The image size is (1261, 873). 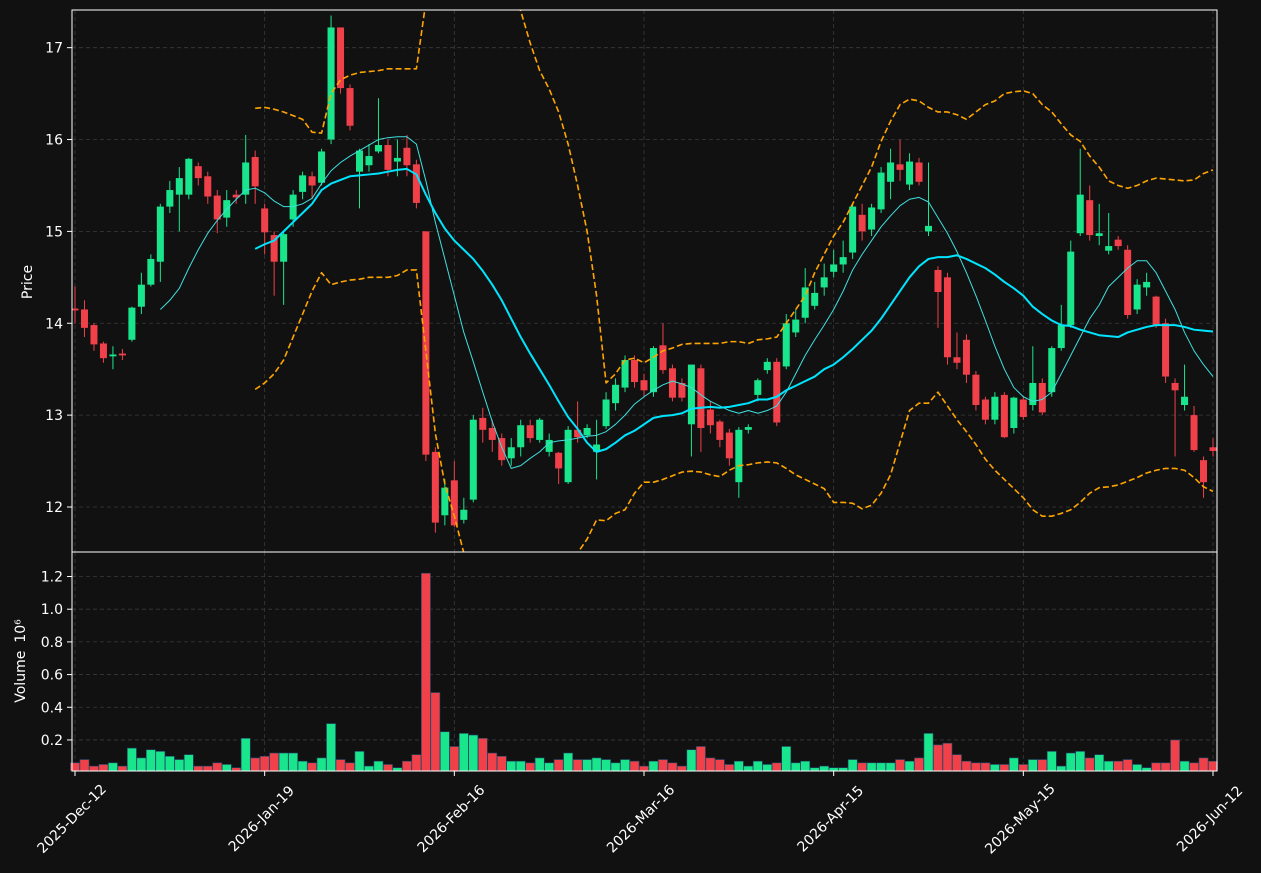 What do you see at coordinates (21, 677) in the screenshot?
I see `volume-label-text: Volume` at bounding box center [21, 677].